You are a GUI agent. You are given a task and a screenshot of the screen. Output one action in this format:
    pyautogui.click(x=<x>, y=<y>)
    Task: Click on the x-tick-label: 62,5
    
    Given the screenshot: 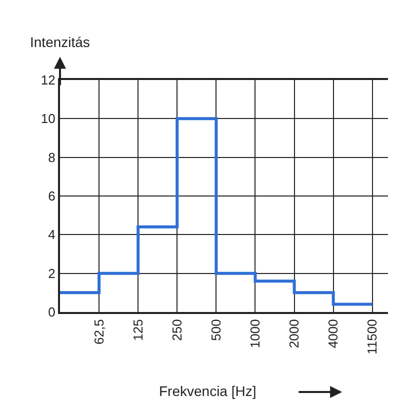 What is the action you would take?
    pyautogui.click(x=98, y=332)
    